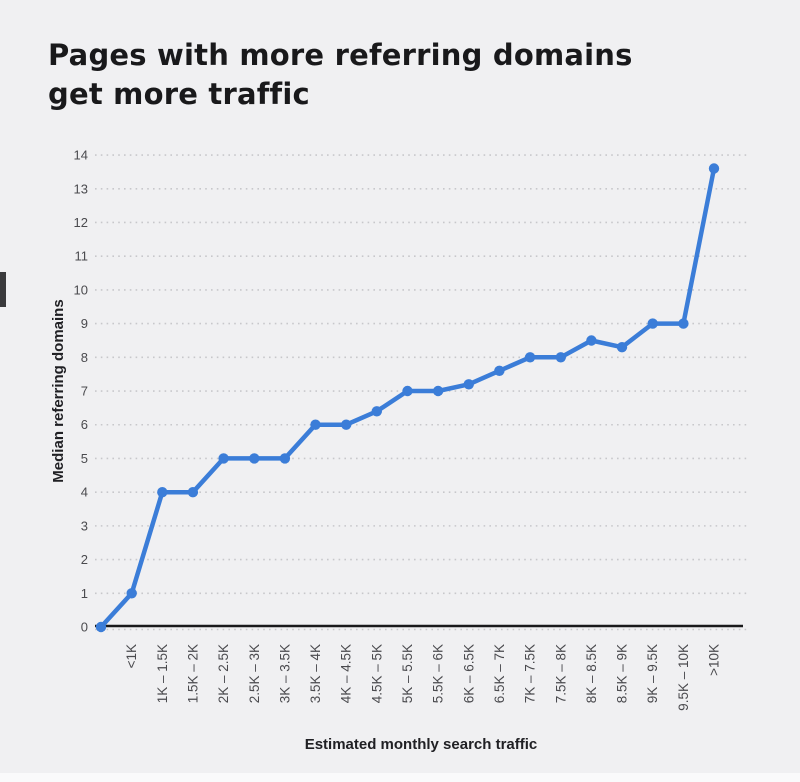 Image resolution: width=800 pixels, height=782 pixels. I want to click on x-tick-label: 1.5K – 2K, so click(192, 673).